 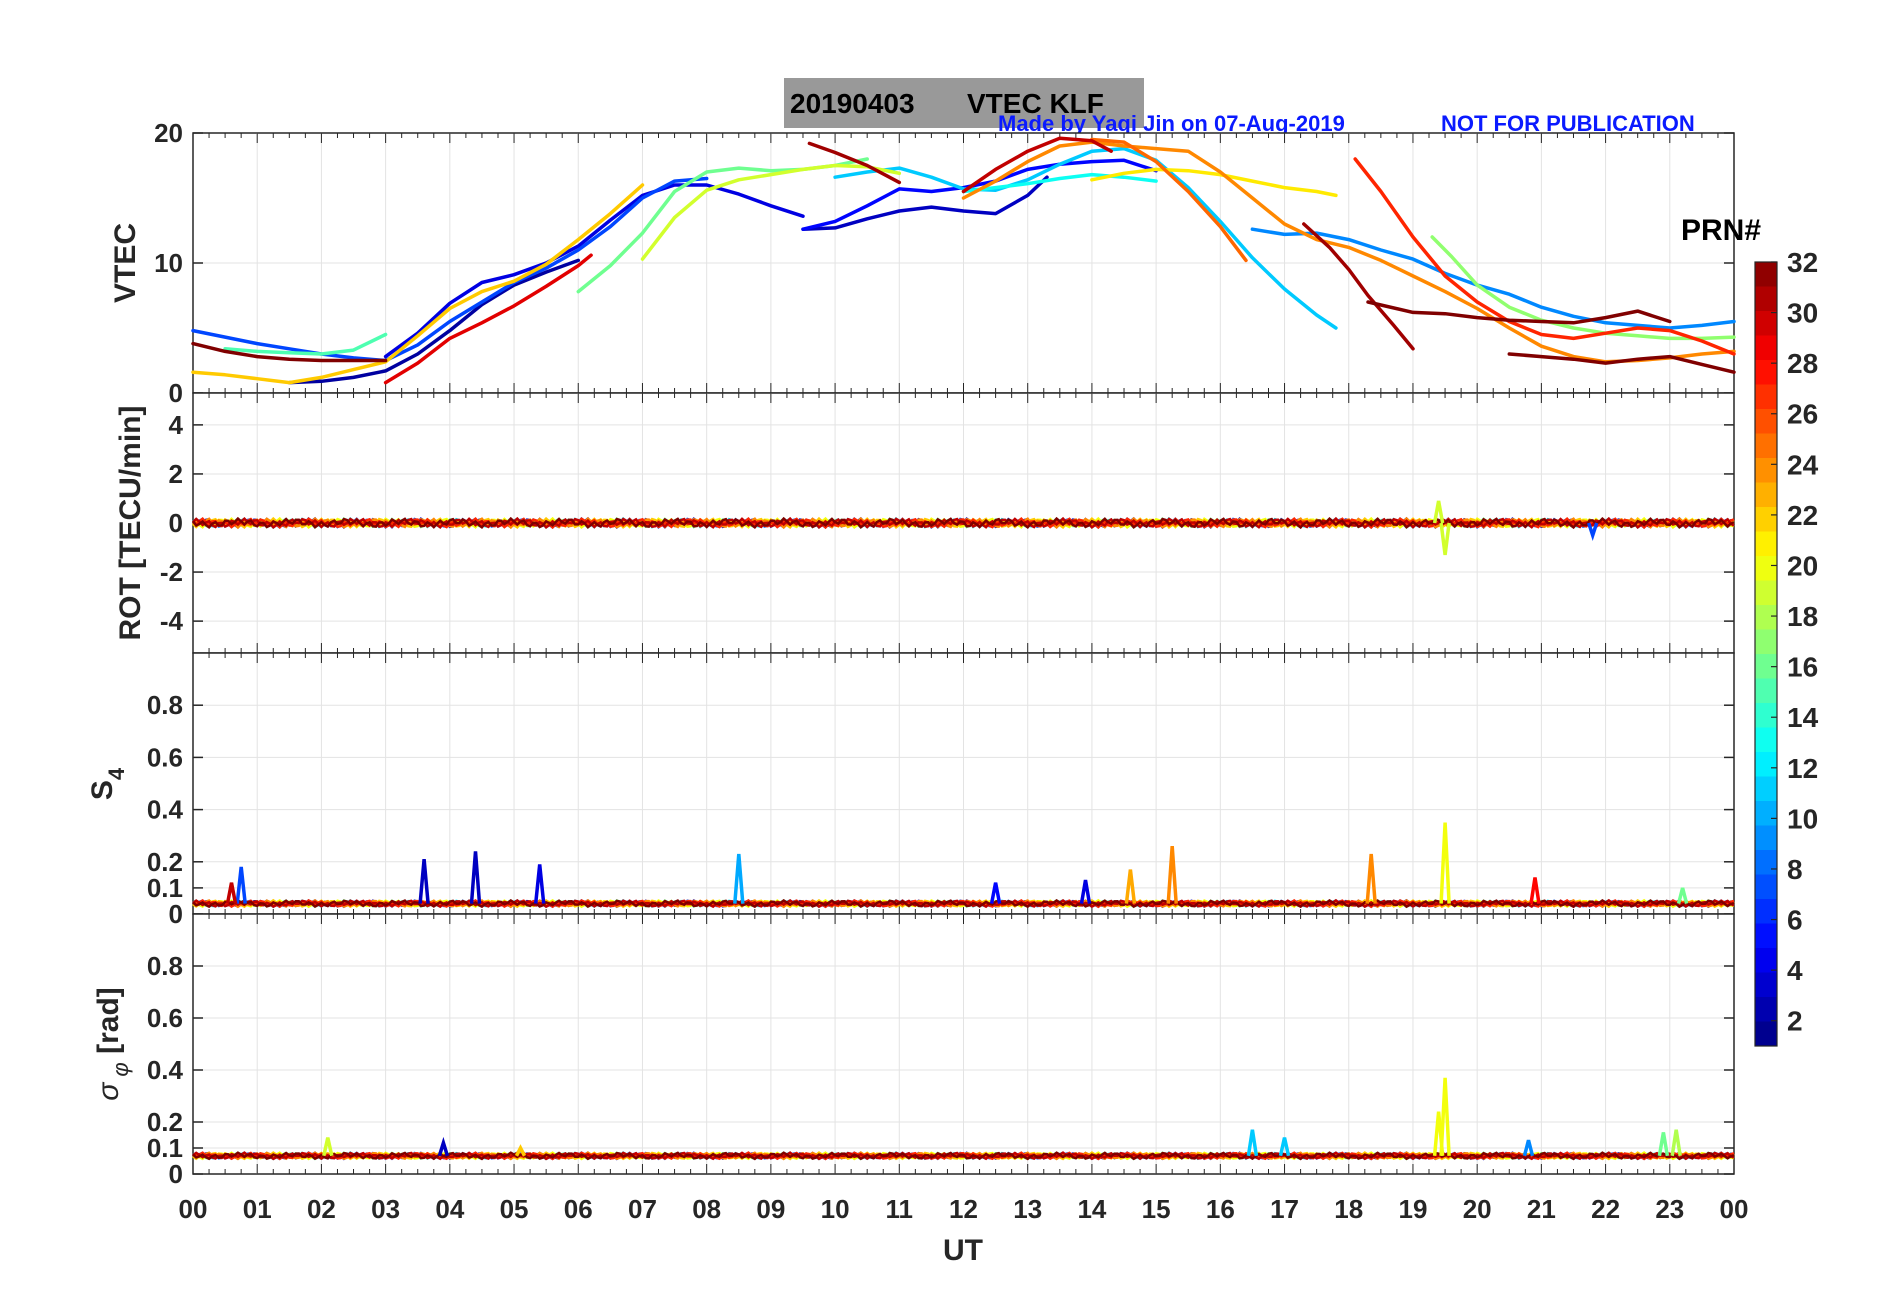 What do you see at coordinates (963, 1156) in the screenshot?
I see `baseline-trace` at bounding box center [963, 1156].